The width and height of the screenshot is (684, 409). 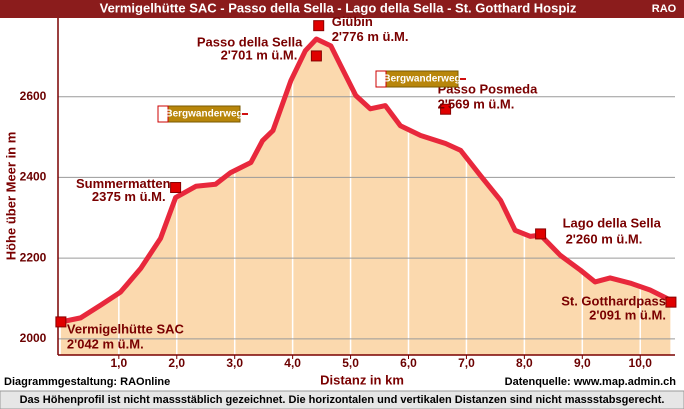 What do you see at coordinates (370, 36) in the screenshot?
I see `waypoint-elevation: 2'776 m ü.M.` at bounding box center [370, 36].